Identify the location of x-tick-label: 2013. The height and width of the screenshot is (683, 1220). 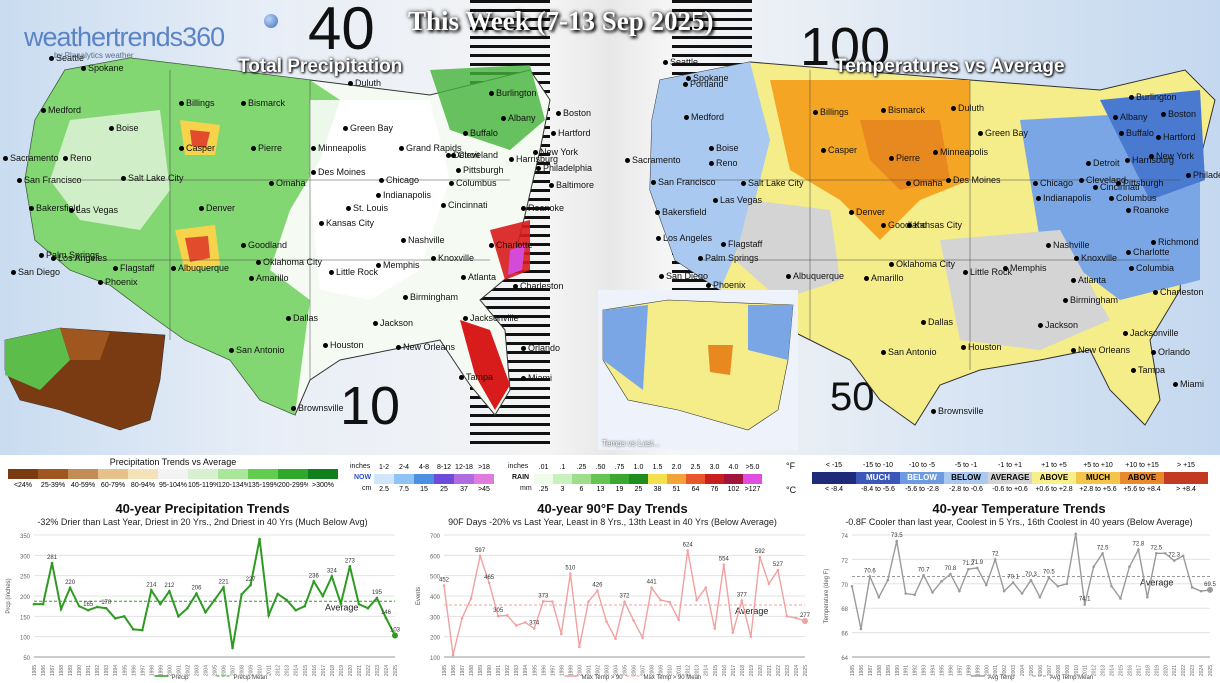
(288, 670).